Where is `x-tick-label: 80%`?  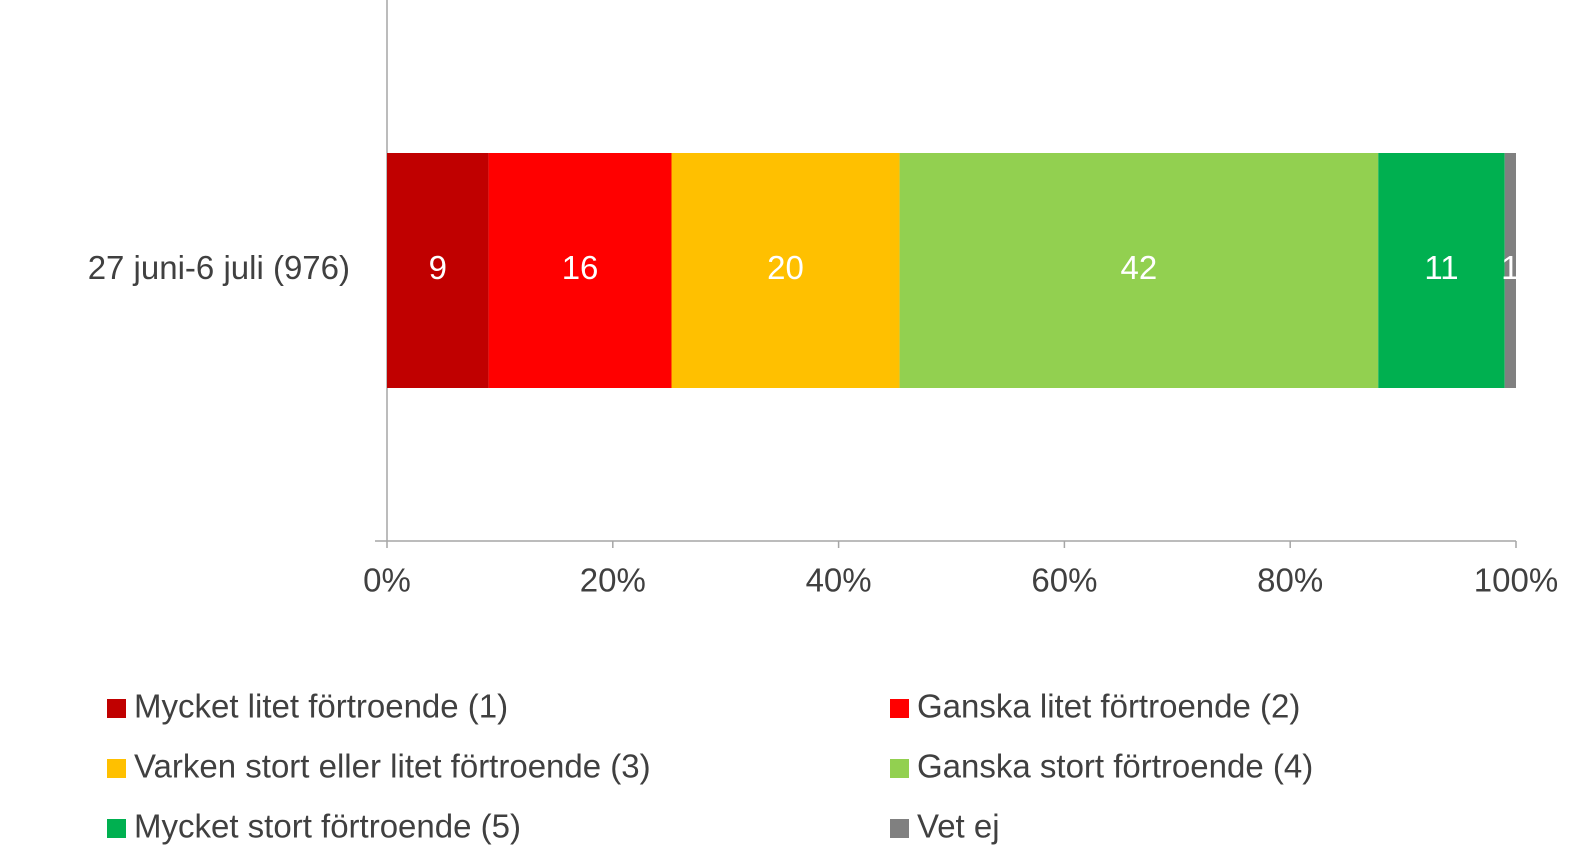 x-tick-label: 80% is located at coordinates (1290, 580).